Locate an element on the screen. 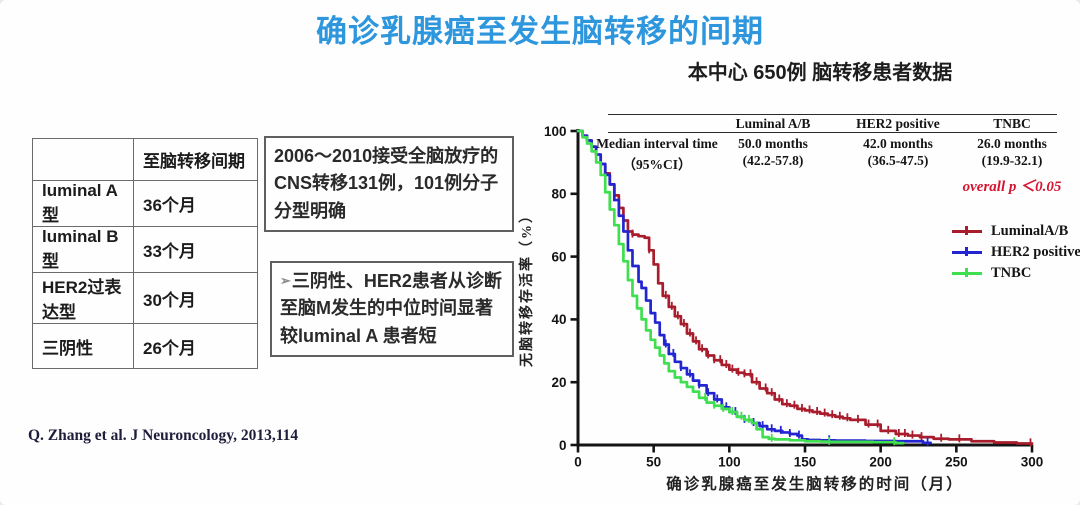 The image size is (1080, 505). svg-text: 150 is located at coordinates (805, 462).